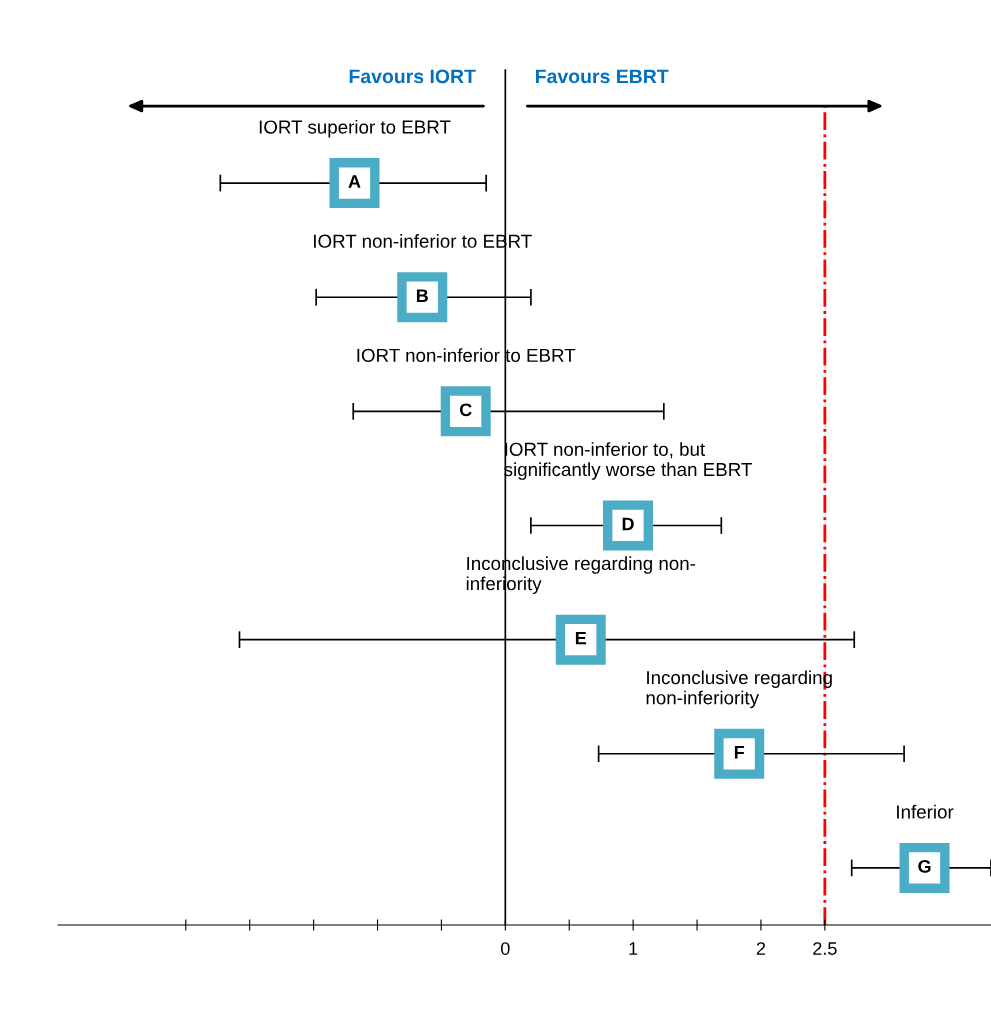 This screenshot has width=991, height=1034. What do you see at coordinates (412, 76) in the screenshot?
I see `text: Favours IORT` at bounding box center [412, 76].